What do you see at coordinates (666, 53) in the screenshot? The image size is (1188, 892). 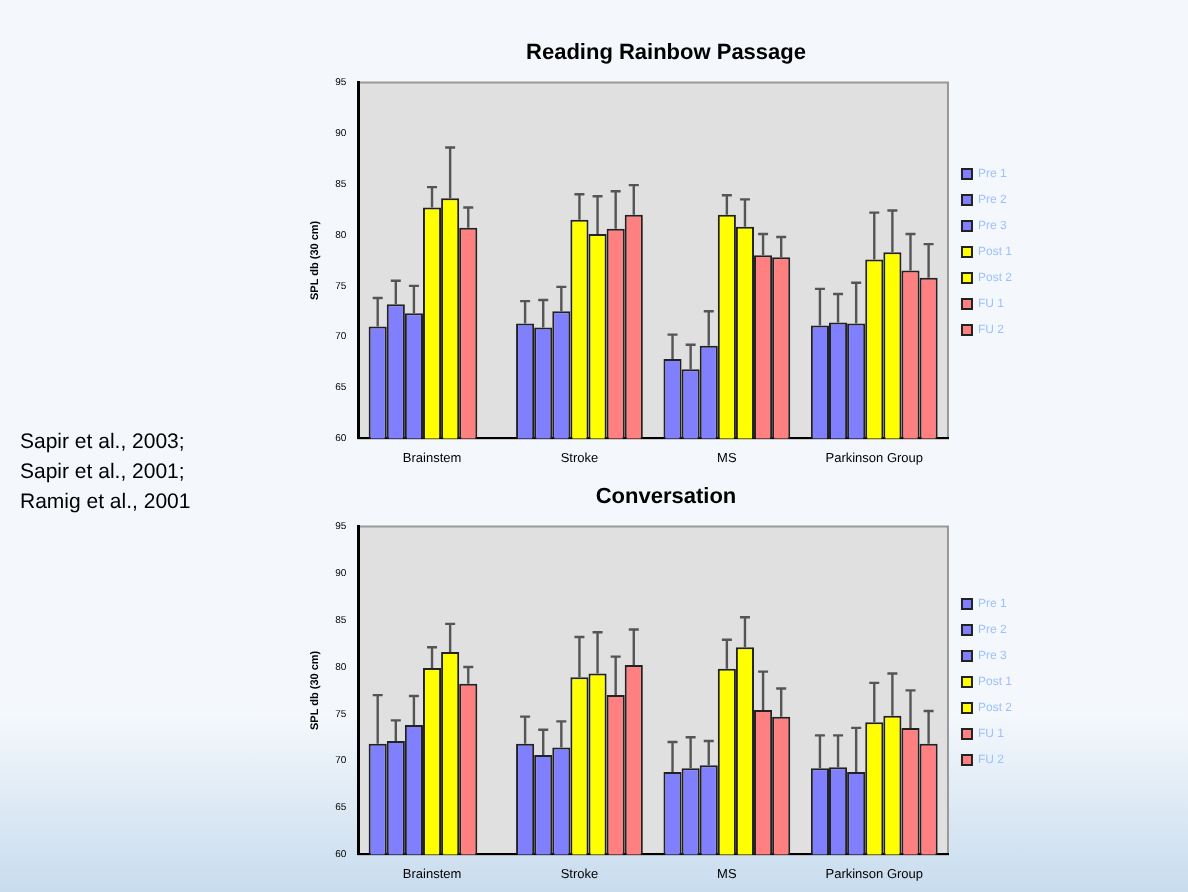 I see `chart-title: Reading Rainbow Passage` at bounding box center [666, 53].